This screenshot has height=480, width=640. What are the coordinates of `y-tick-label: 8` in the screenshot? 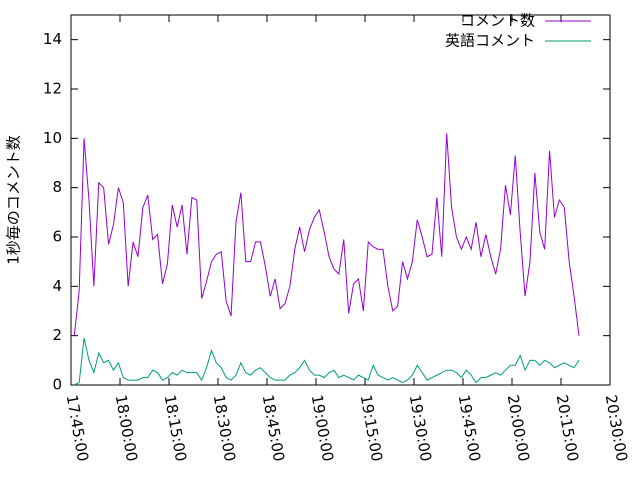 It's located at (57, 187).